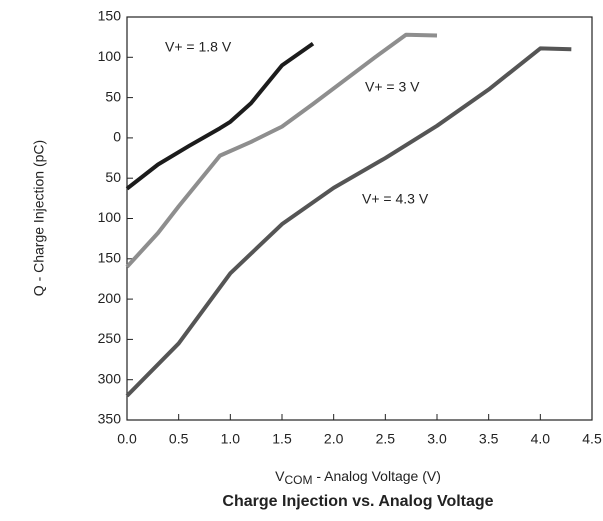 Image resolution: width=603 pixels, height=521 pixels. I want to click on x-tick-label: 2.0, so click(334, 439).